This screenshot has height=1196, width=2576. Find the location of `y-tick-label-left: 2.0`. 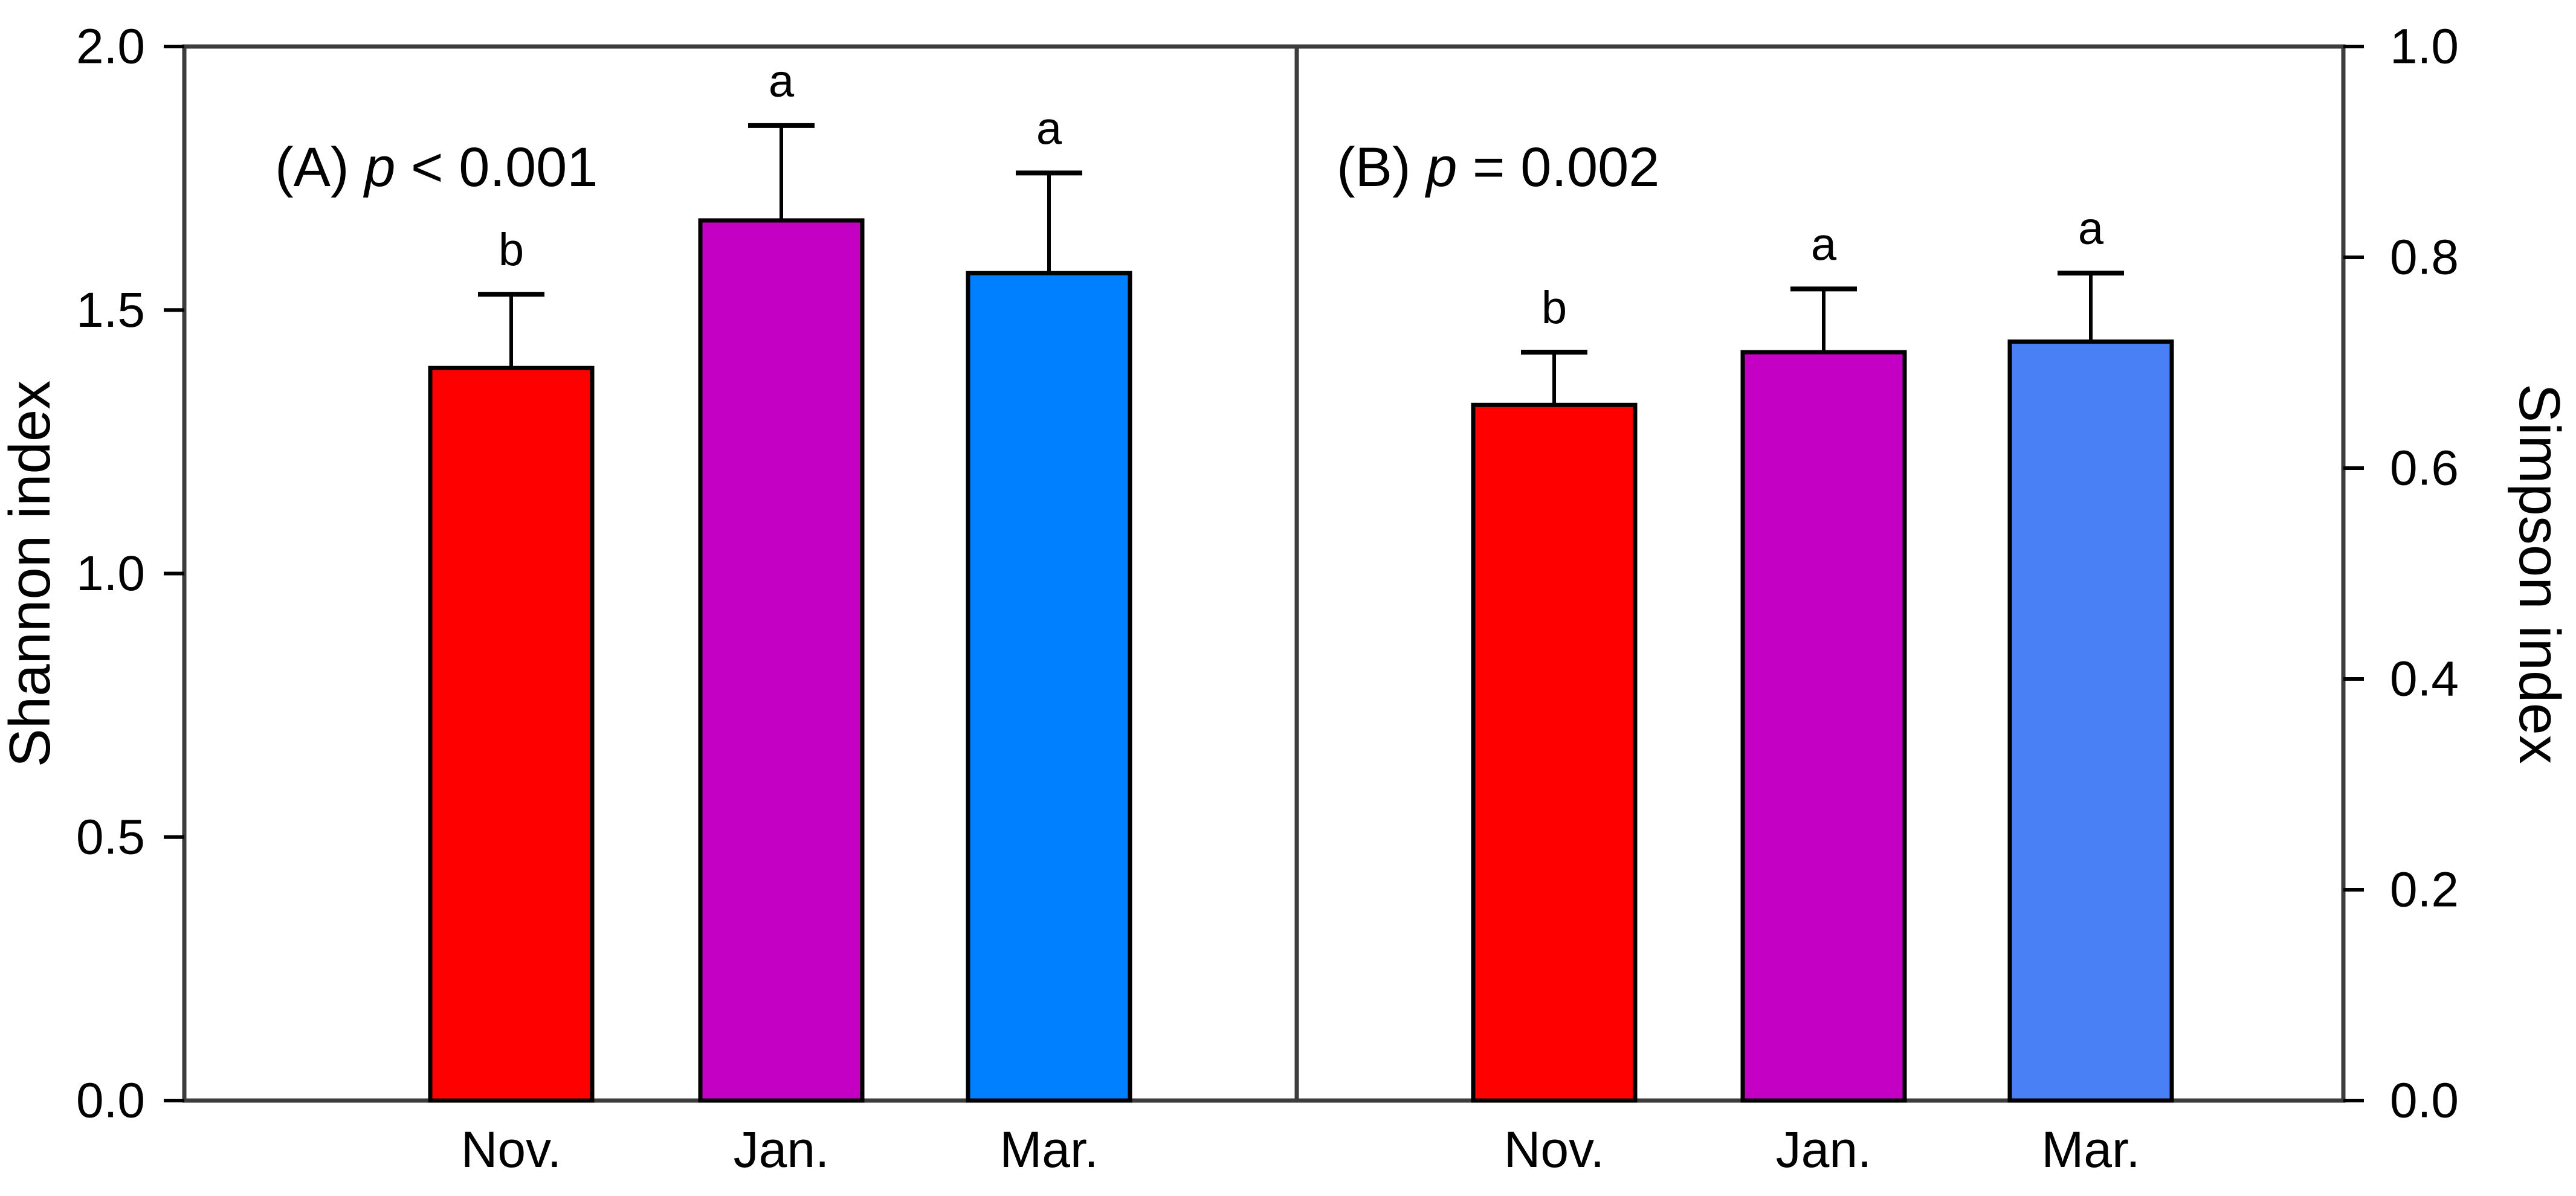

y-tick-label-left: 2.0 is located at coordinates (110, 46).